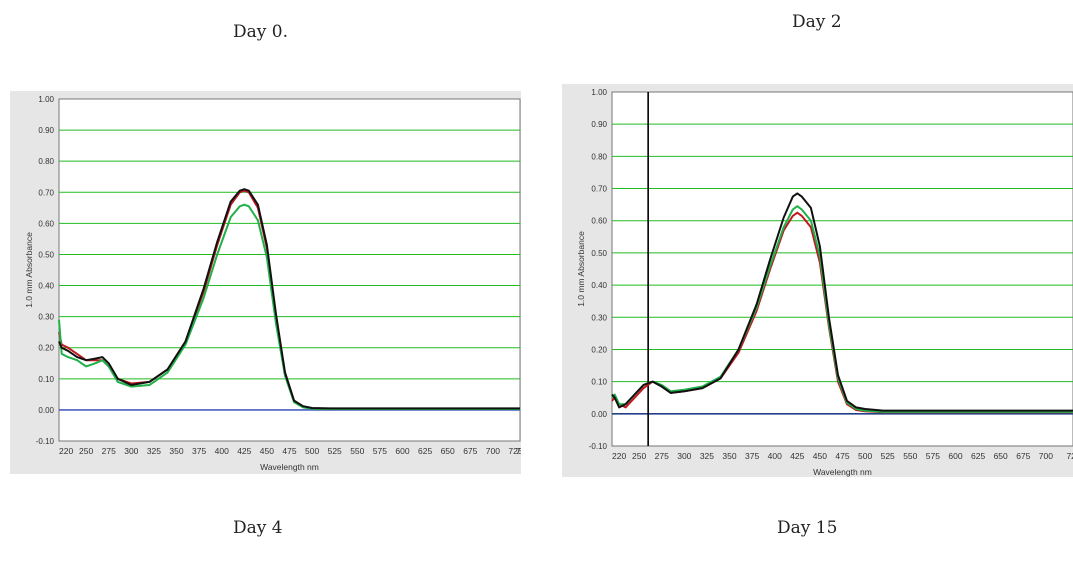  Describe the element at coordinates (817, 22) in the screenshot. I see `caption-day-2: Day 2` at that location.